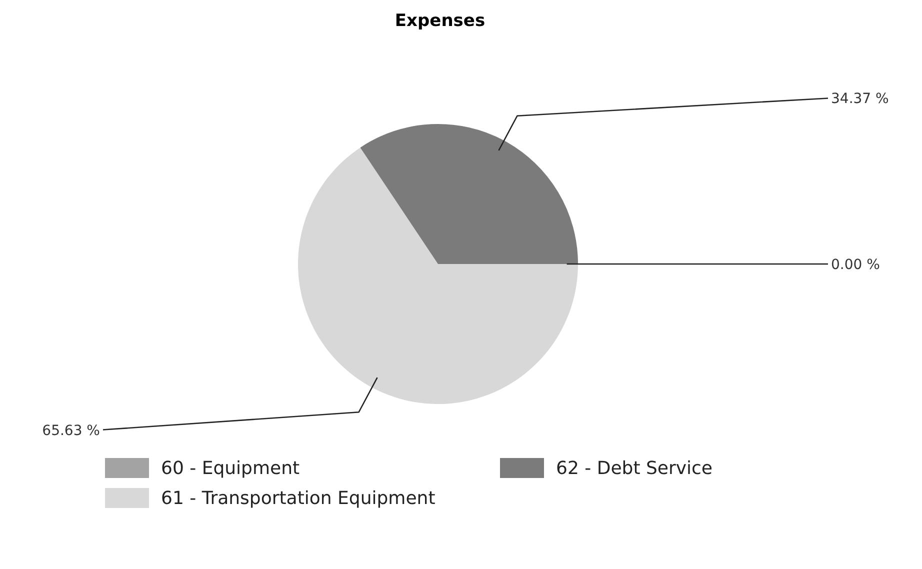  Describe the element at coordinates (855, 265) in the screenshot. I see `text: 0.00 %` at that location.